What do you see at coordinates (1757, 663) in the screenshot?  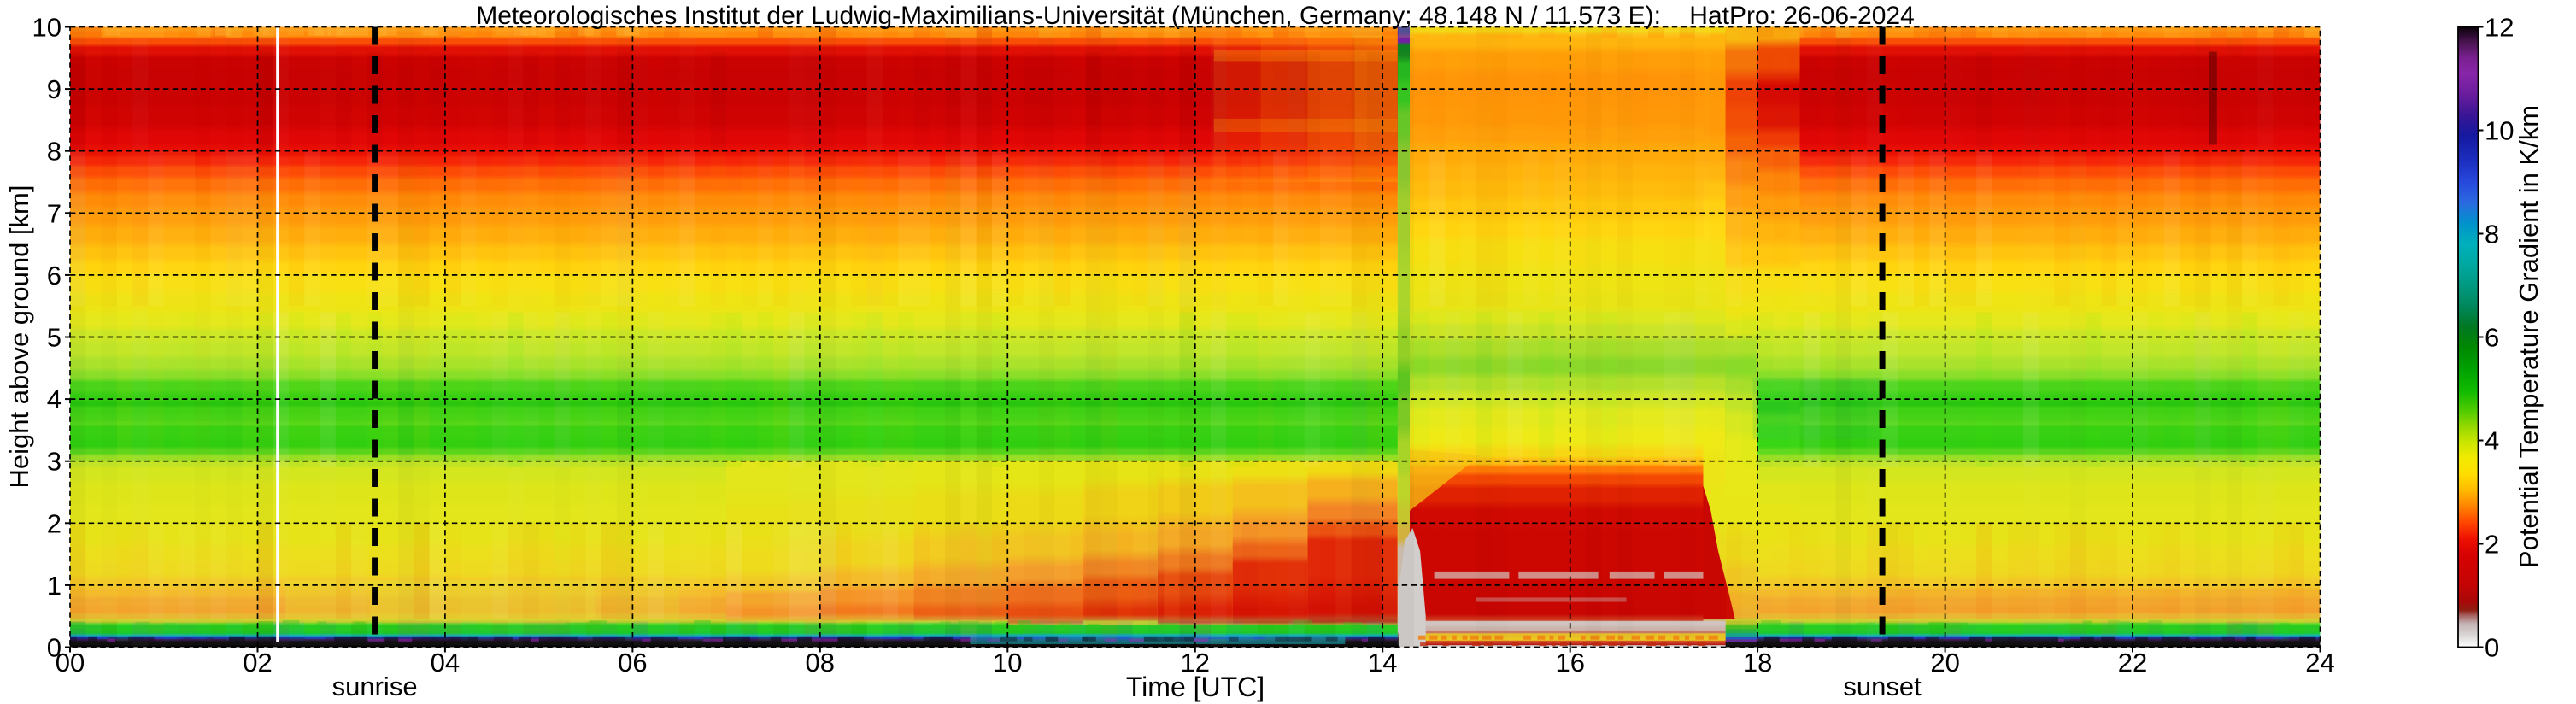 I see `svg-text: 18` at bounding box center [1757, 663].